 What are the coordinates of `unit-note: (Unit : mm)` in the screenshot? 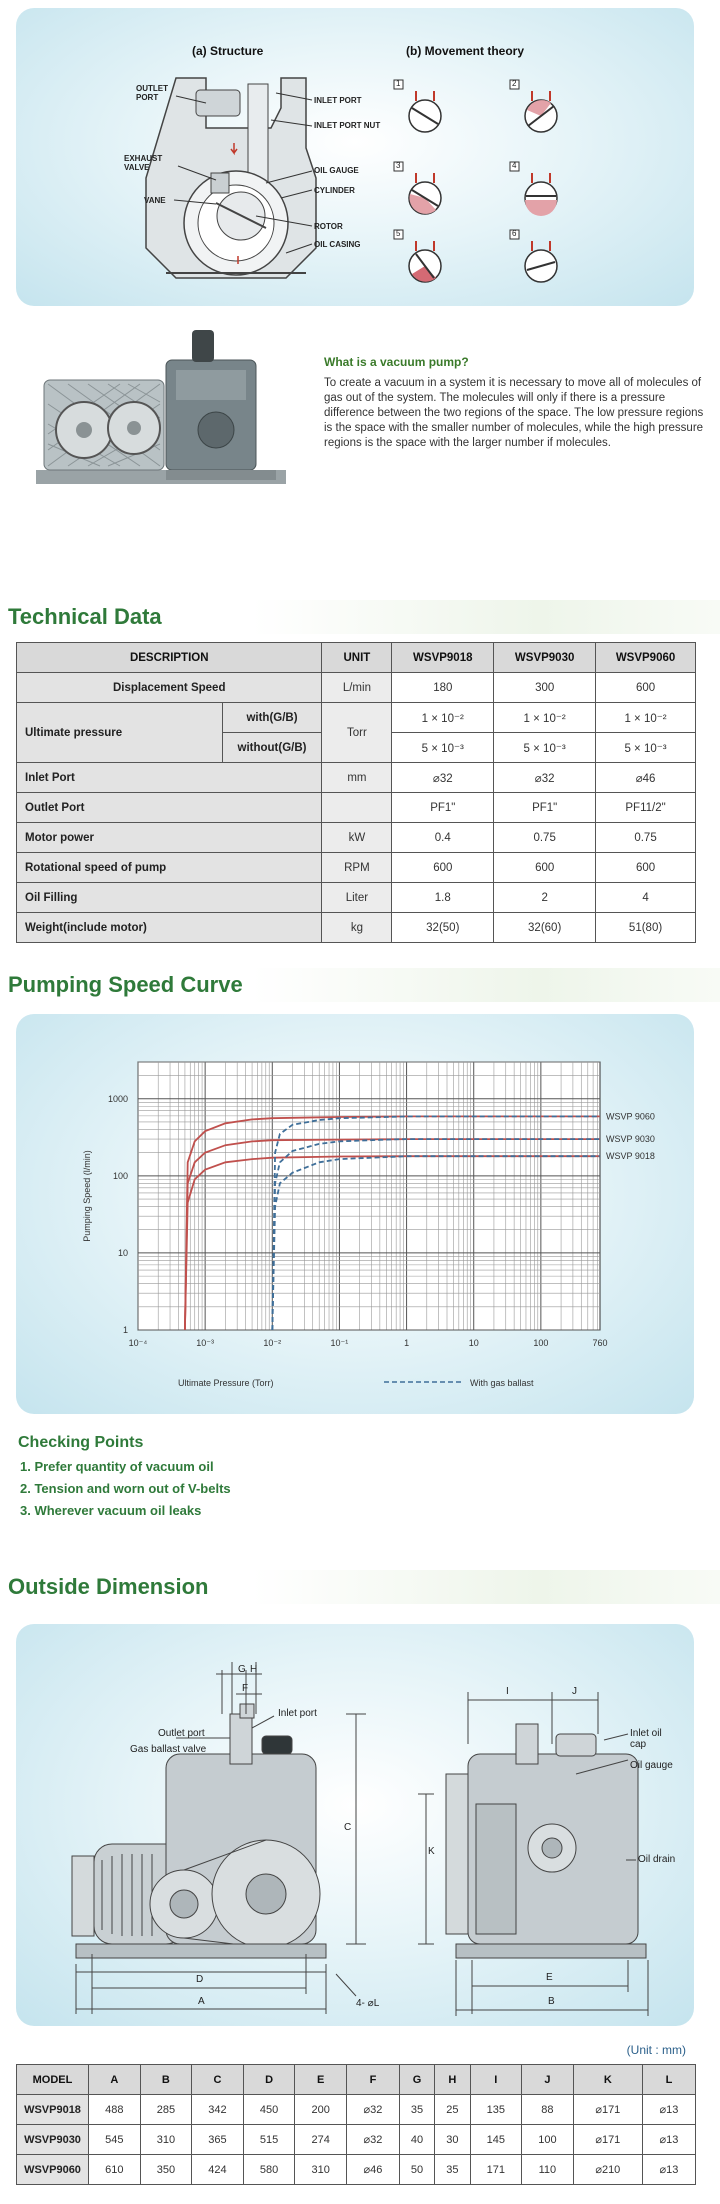 It's located at (656, 2050).